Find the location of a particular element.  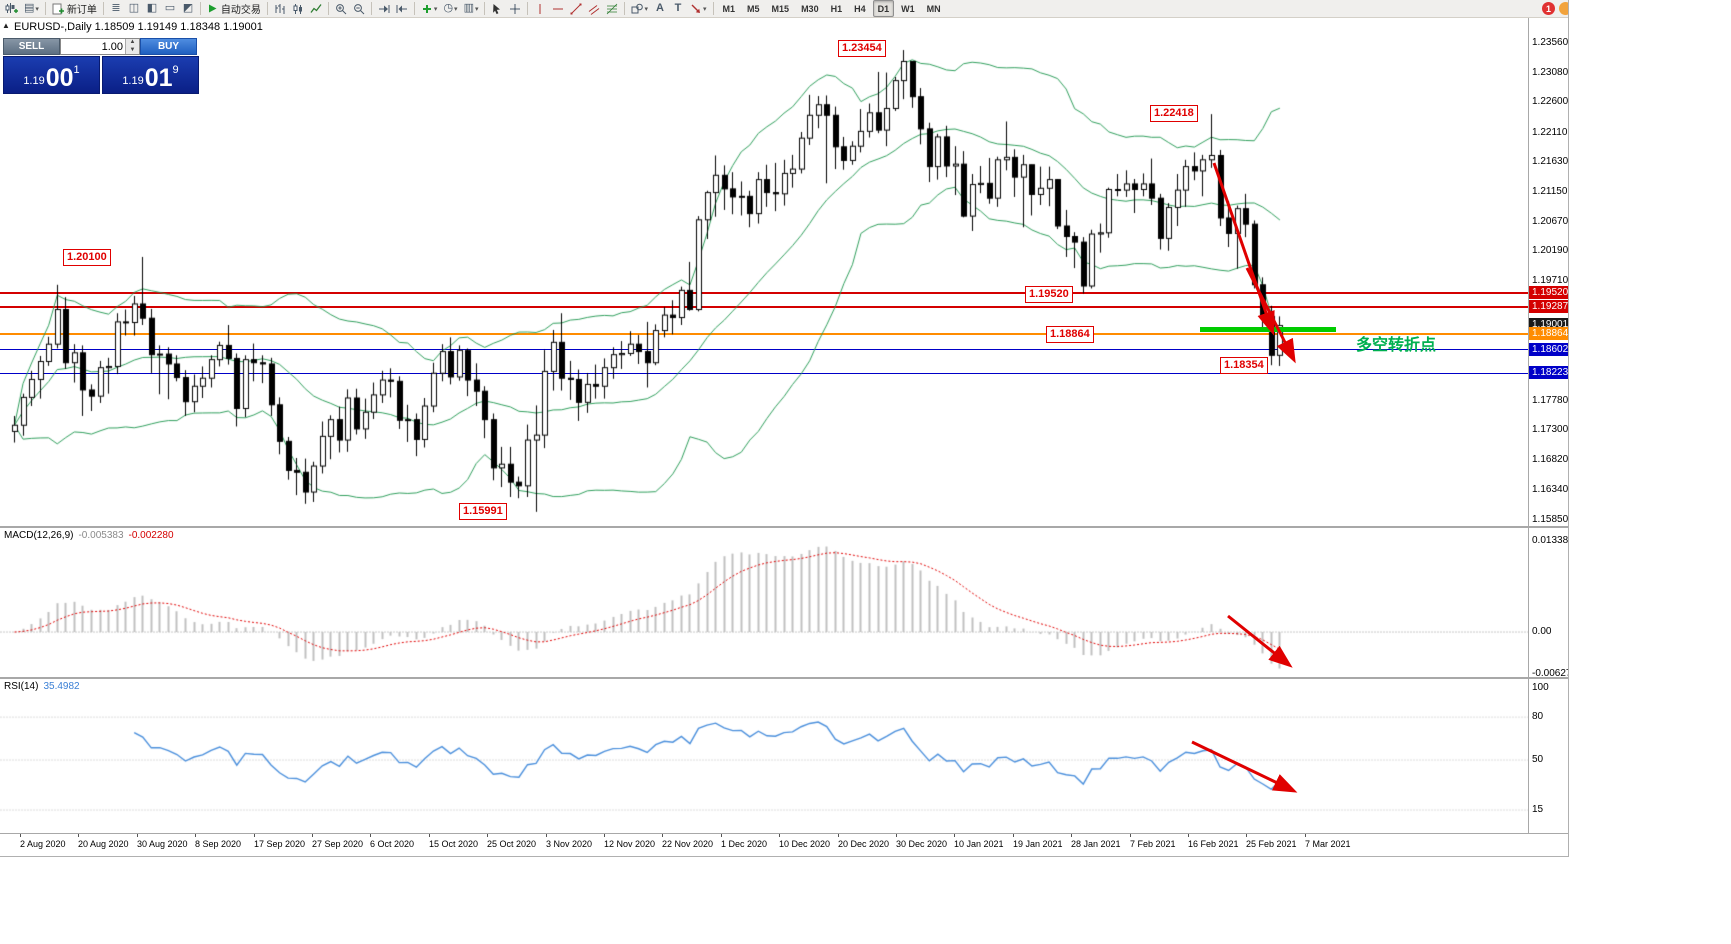

price-callout: 1.18864 is located at coordinates (1070, 334).